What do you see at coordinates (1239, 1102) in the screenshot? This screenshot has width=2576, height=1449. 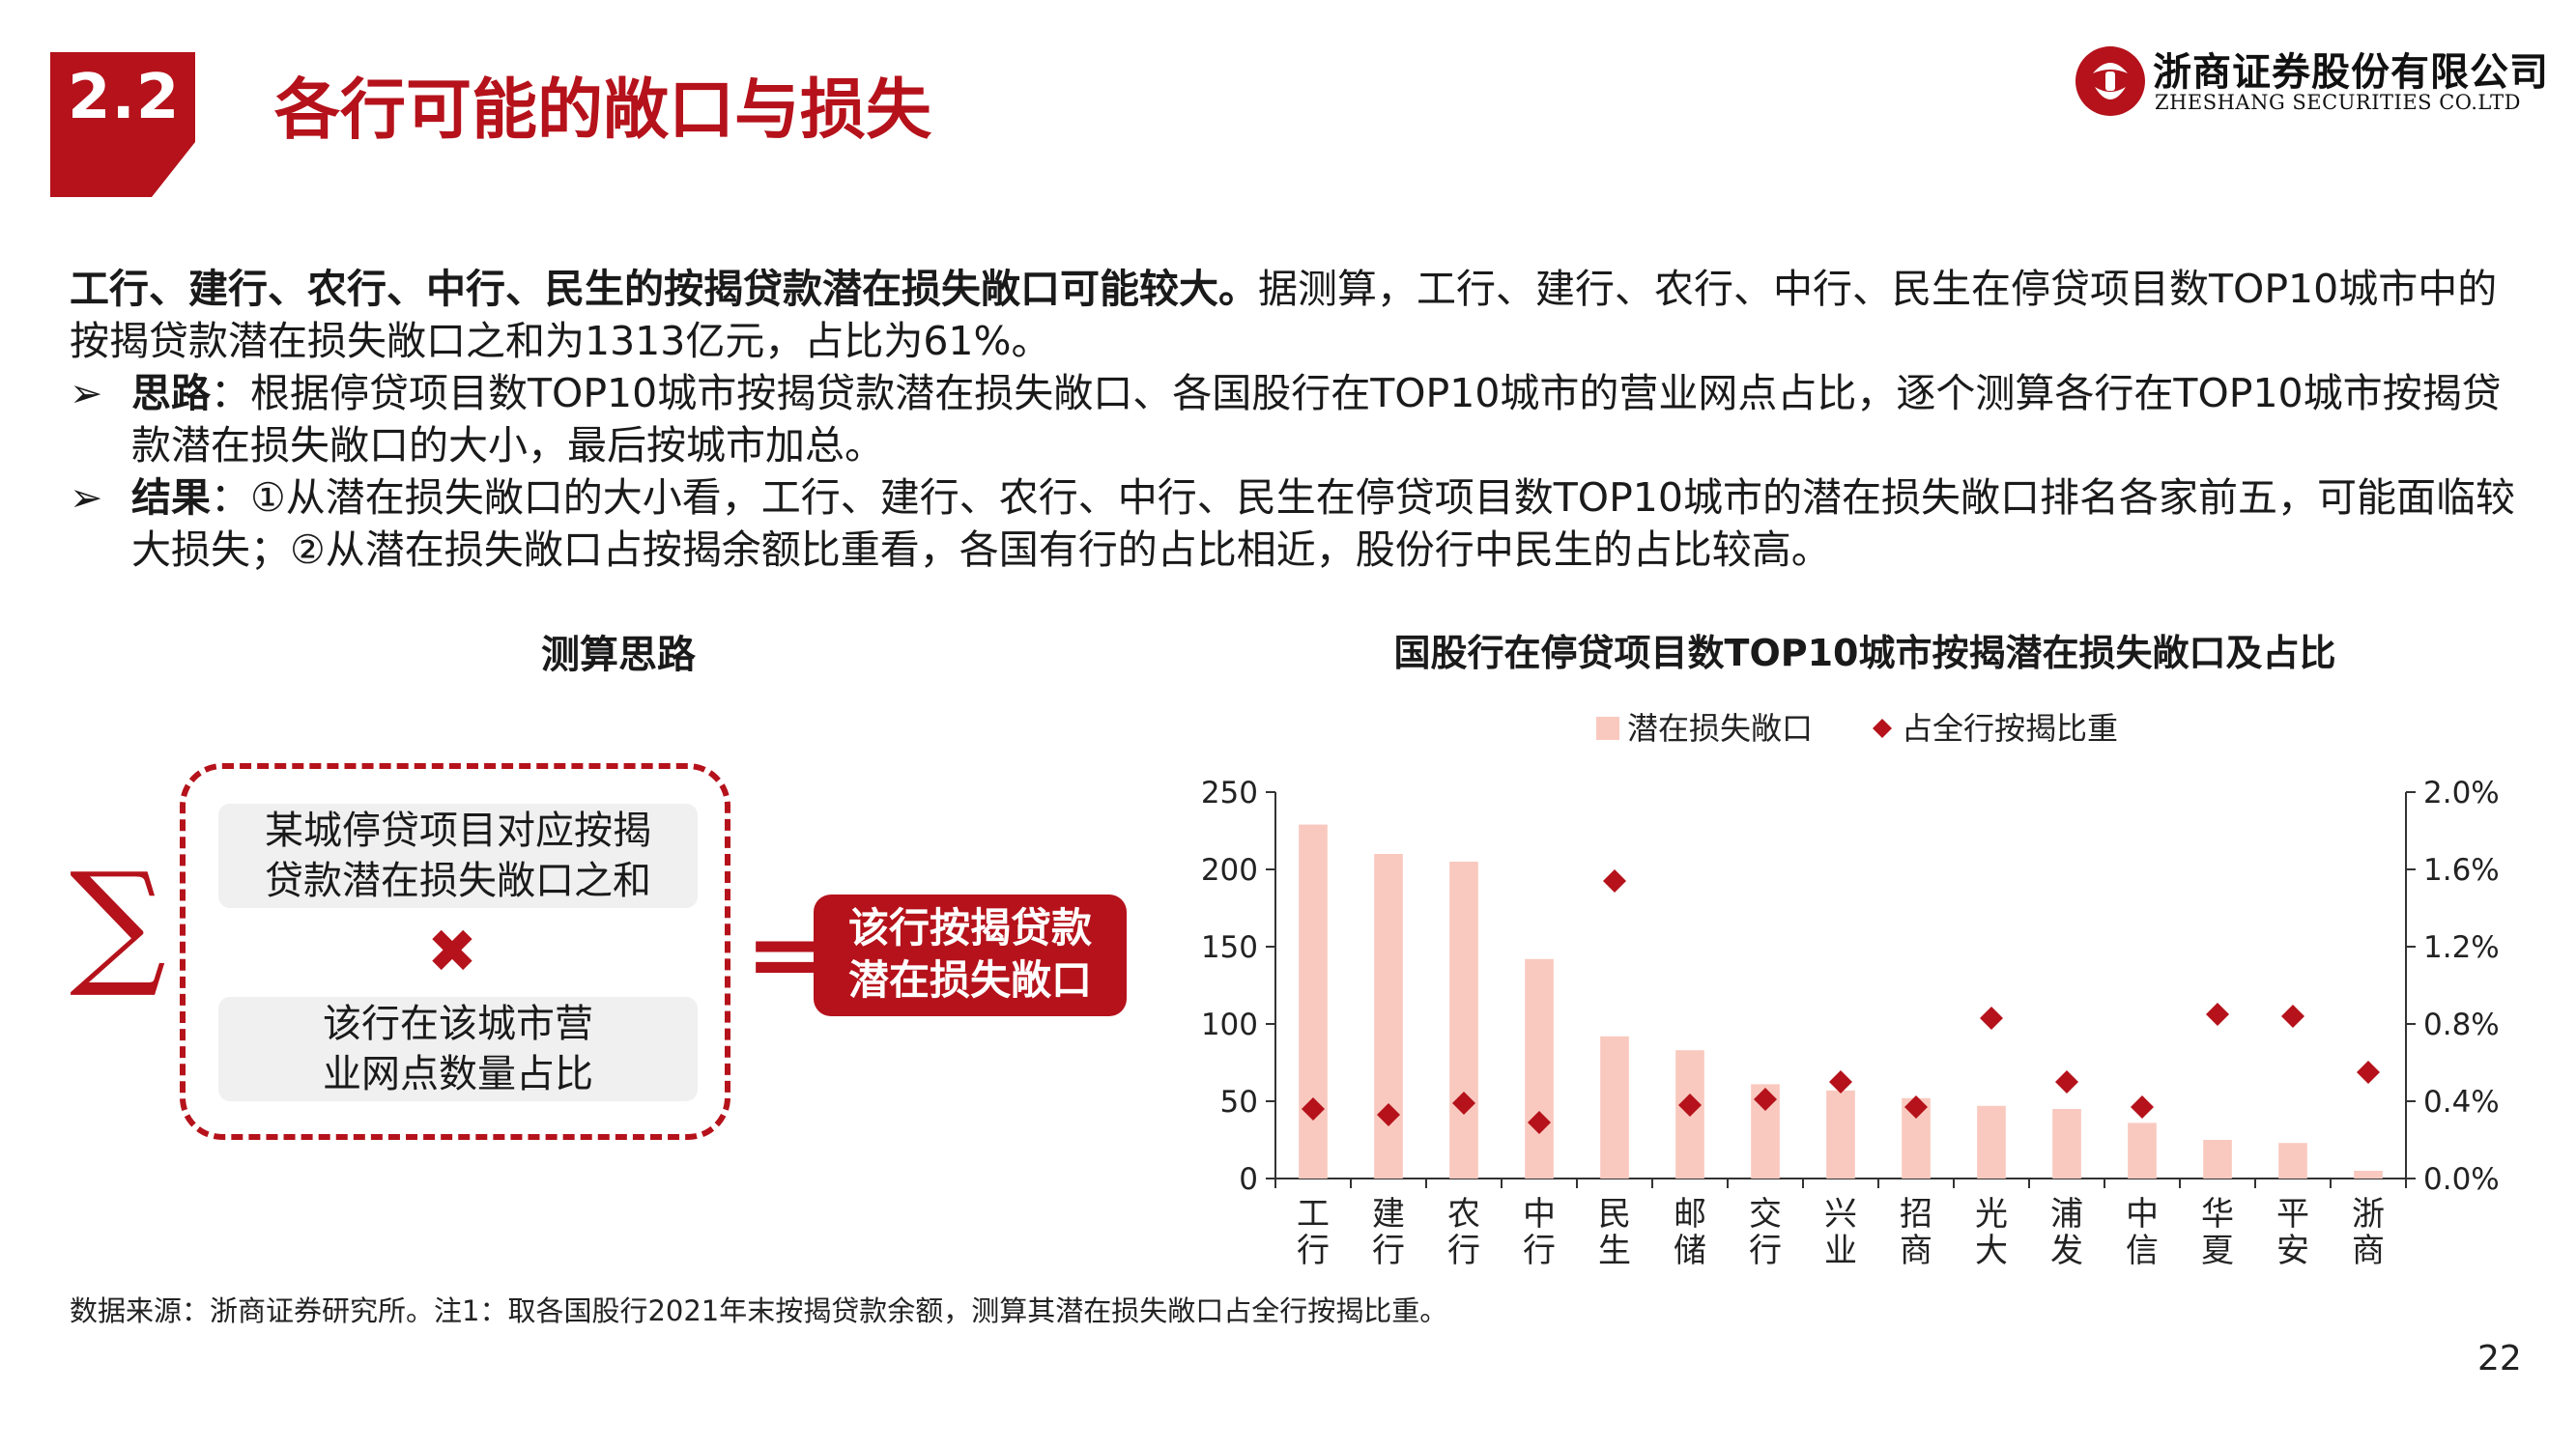 I see `y-tick-label: 50` at bounding box center [1239, 1102].